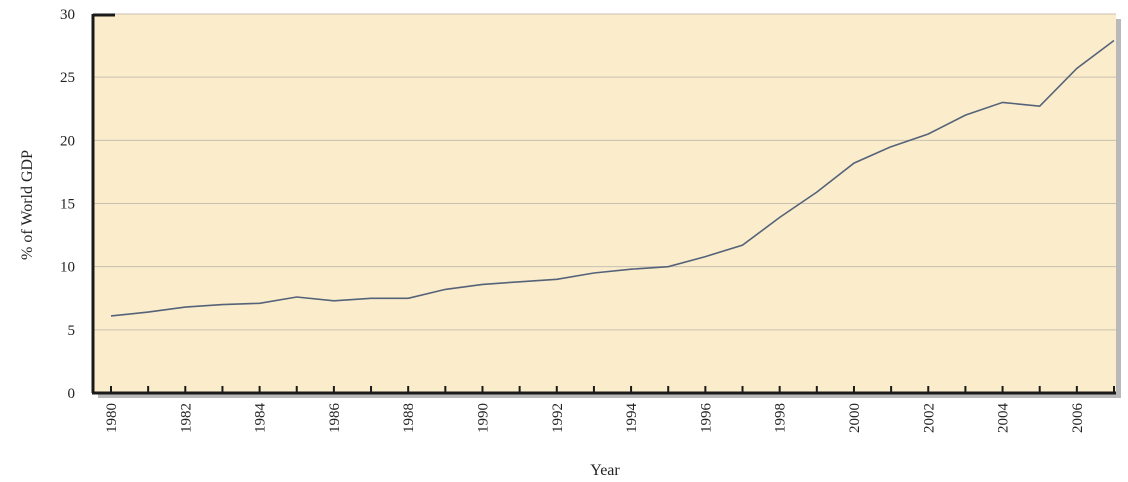  Describe the element at coordinates (72, 331) in the screenshot. I see `y-tick-label: 5` at that location.